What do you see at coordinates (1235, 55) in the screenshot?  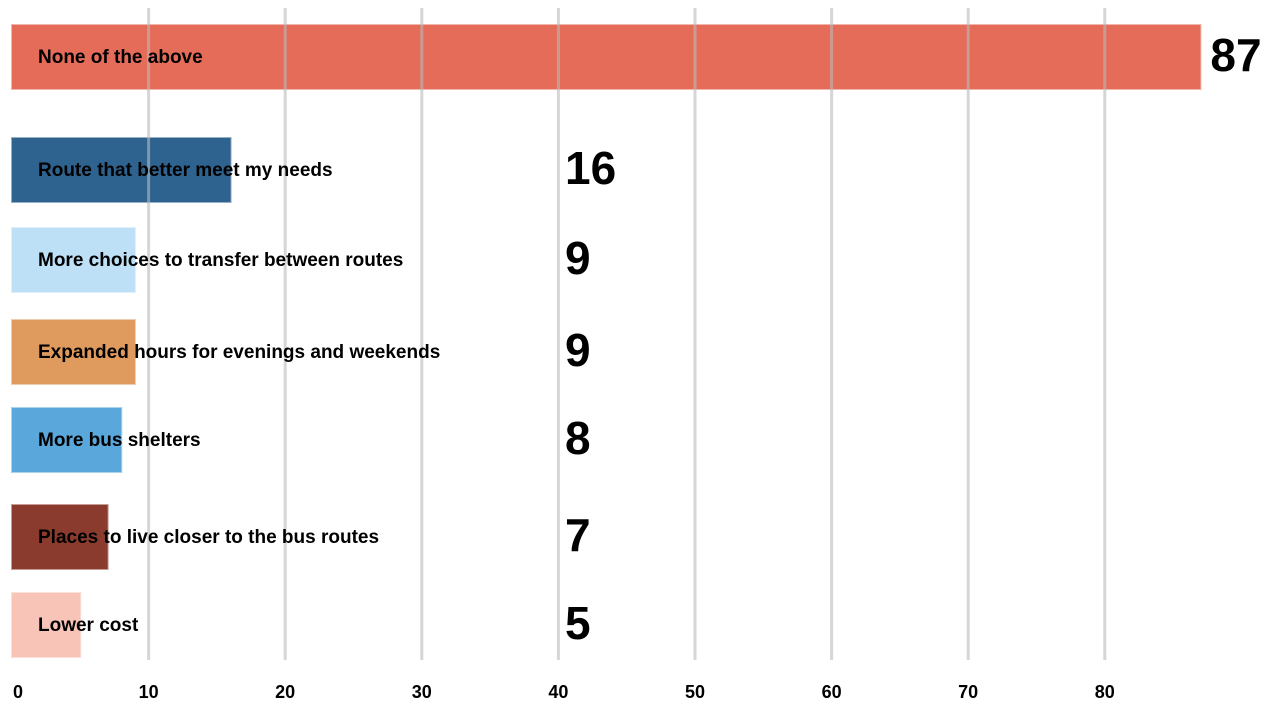 I see `value-label: 87` at bounding box center [1235, 55].